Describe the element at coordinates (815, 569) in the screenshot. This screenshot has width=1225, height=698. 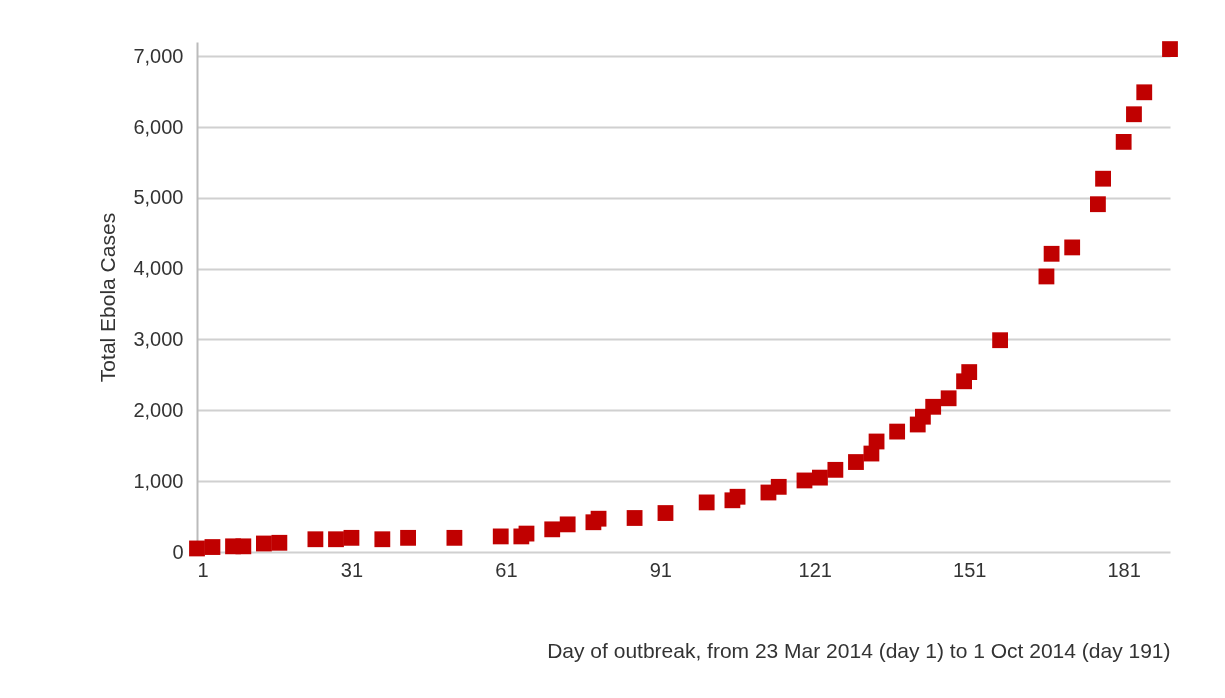
I see `x-tick-label: 121` at that location.